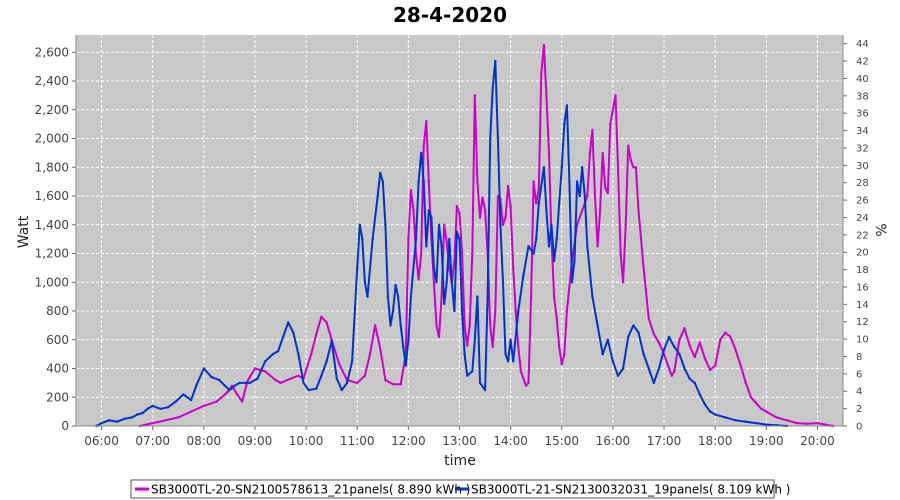 The height and width of the screenshot is (500, 900). What do you see at coordinates (510, 441) in the screenshot?
I see `x-tick-label: 14:00` at bounding box center [510, 441].